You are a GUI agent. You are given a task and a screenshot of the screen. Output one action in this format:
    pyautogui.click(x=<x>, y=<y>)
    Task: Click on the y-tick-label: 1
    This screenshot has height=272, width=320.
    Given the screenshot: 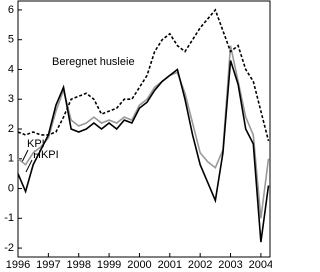 What is the action you would take?
    pyautogui.click(x=11, y=159)
    